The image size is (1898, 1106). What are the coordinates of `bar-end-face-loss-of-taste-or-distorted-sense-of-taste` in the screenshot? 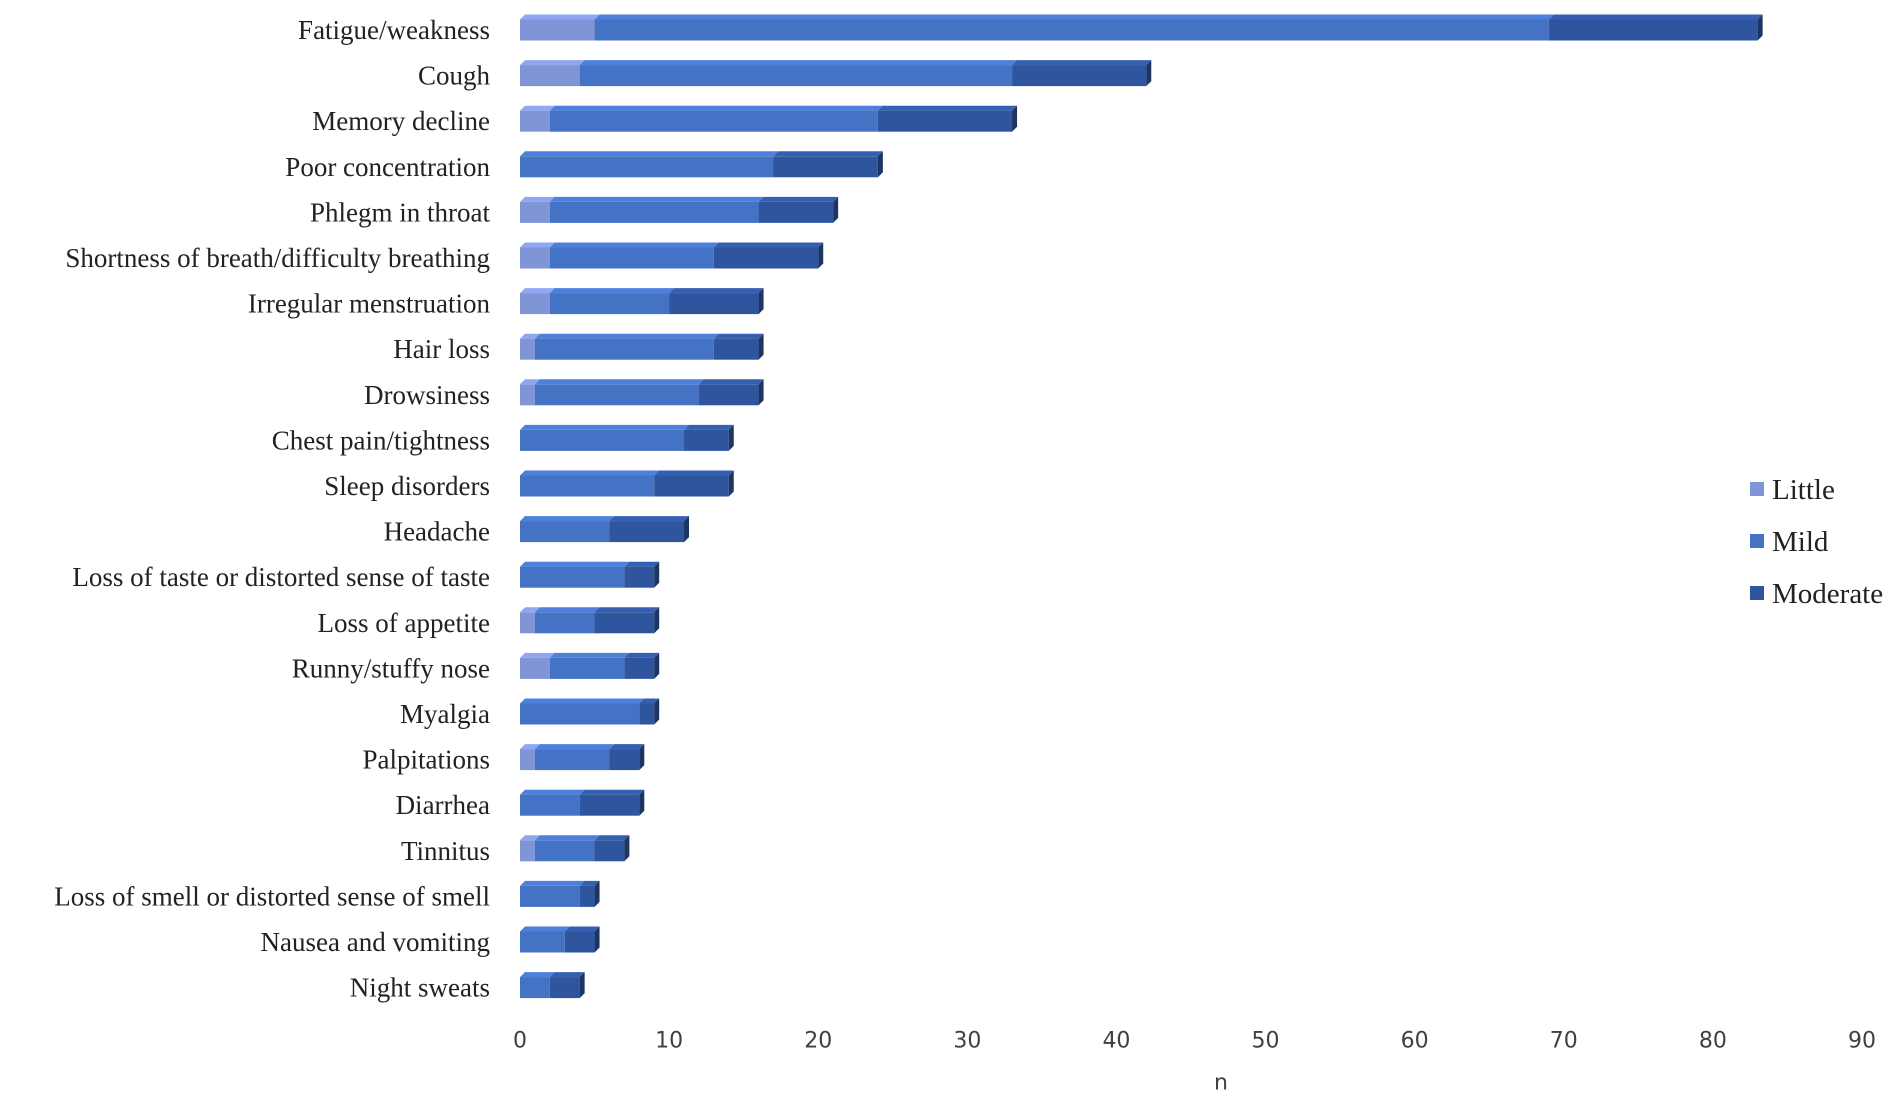 It's located at (657, 574).